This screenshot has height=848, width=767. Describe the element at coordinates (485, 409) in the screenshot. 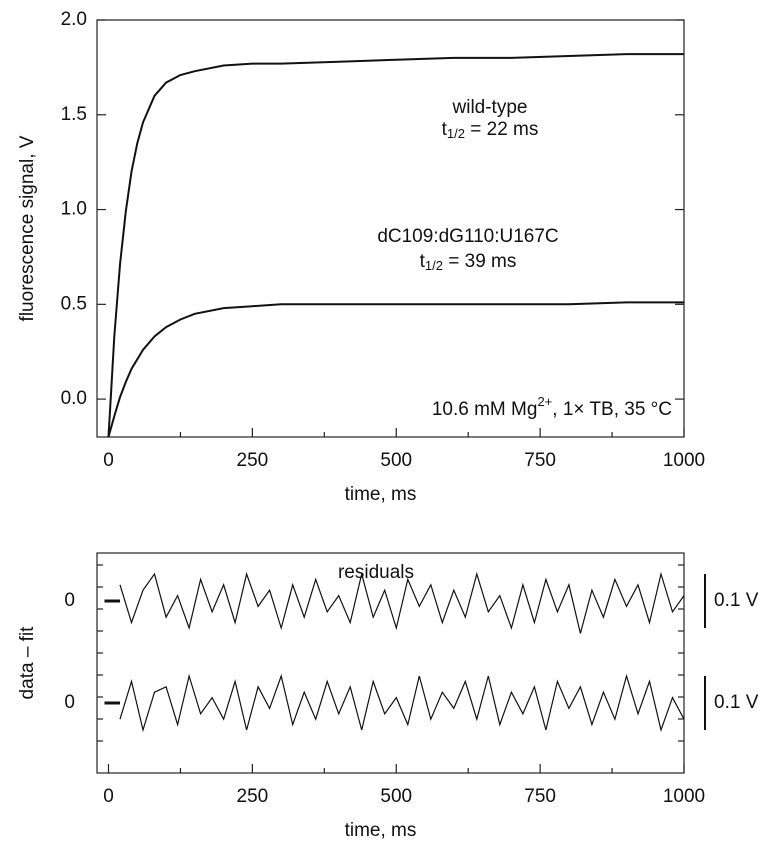

I see `condition-text: 10.6 mM Mg` at that location.